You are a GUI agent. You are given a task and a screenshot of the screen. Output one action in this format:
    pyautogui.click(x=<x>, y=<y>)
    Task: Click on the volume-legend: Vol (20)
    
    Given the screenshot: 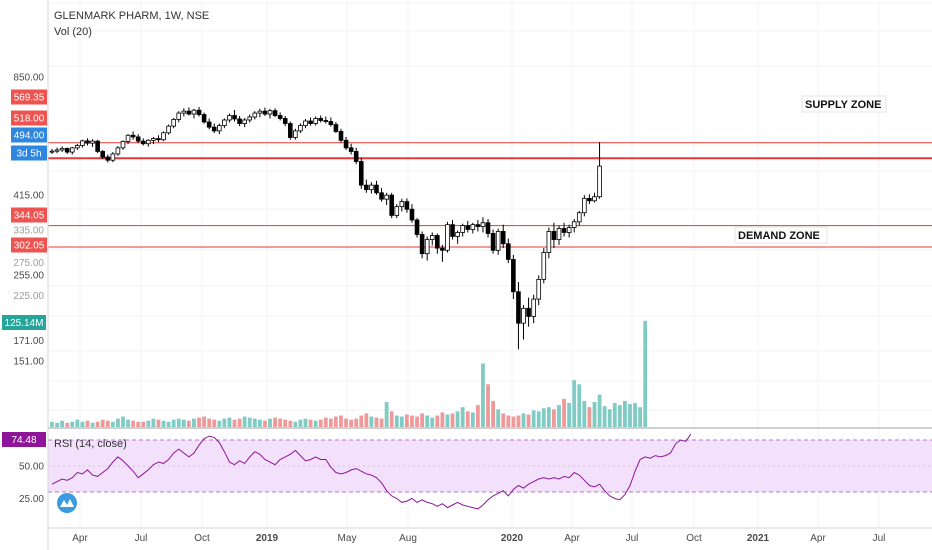 What is the action you would take?
    pyautogui.click(x=73, y=32)
    